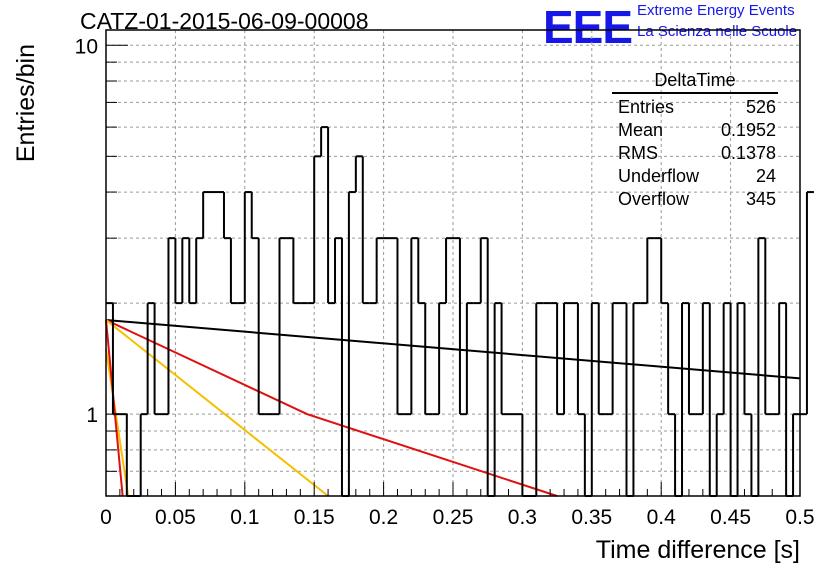 Image resolution: width=836 pixels, height=572 pixels. Describe the element at coordinates (730, 517) in the screenshot. I see `x-tick-label: 0.45` at that location.